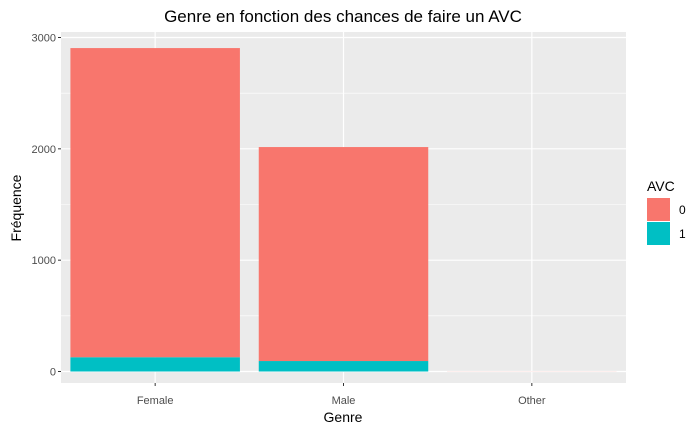 Image resolution: width=700 pixels, height=432 pixels. Describe the element at coordinates (44, 39) in the screenshot. I see `y-tick-label: 3000` at that location.